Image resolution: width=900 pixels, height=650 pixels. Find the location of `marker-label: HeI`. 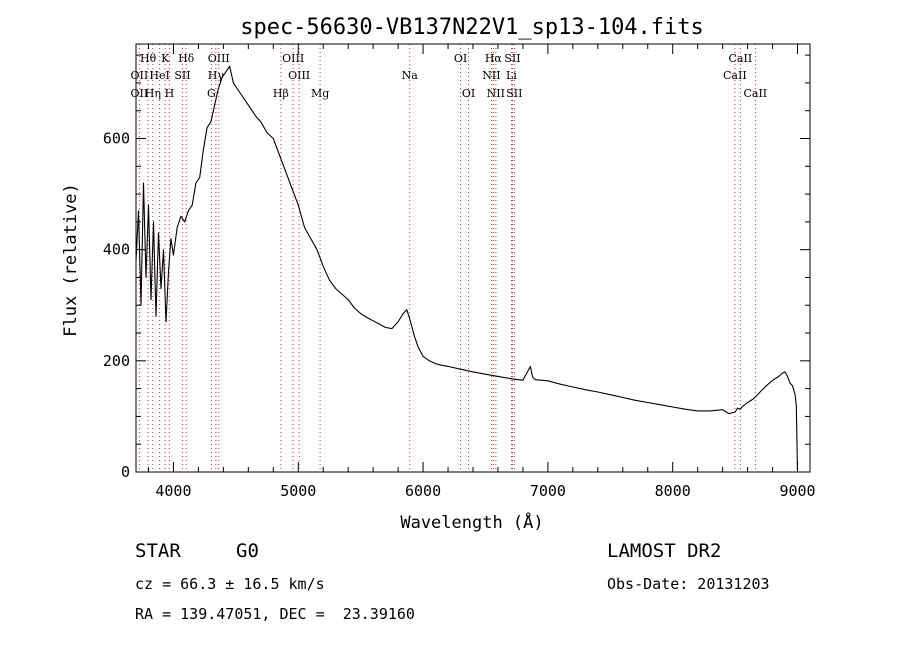

marker-label: HeI is located at coordinates (159, 75).